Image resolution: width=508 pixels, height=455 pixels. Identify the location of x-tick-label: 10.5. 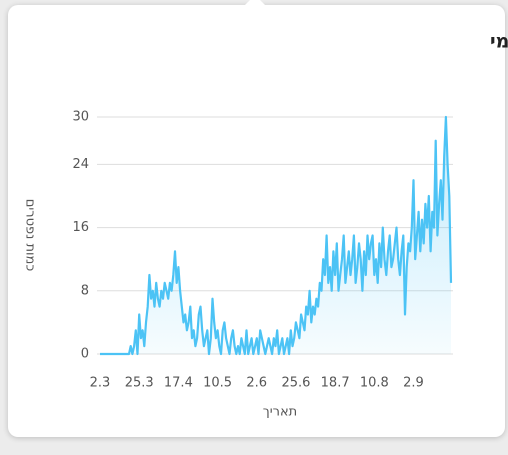
(217, 383).